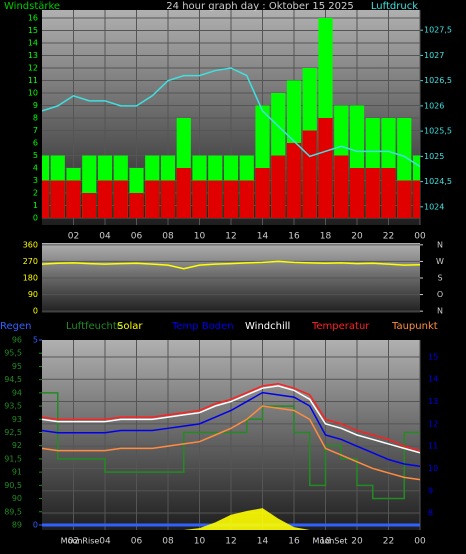 Image resolution: width=466 pixels, height=554 pixels. I want to click on y2-tick-label: O, so click(440, 294).